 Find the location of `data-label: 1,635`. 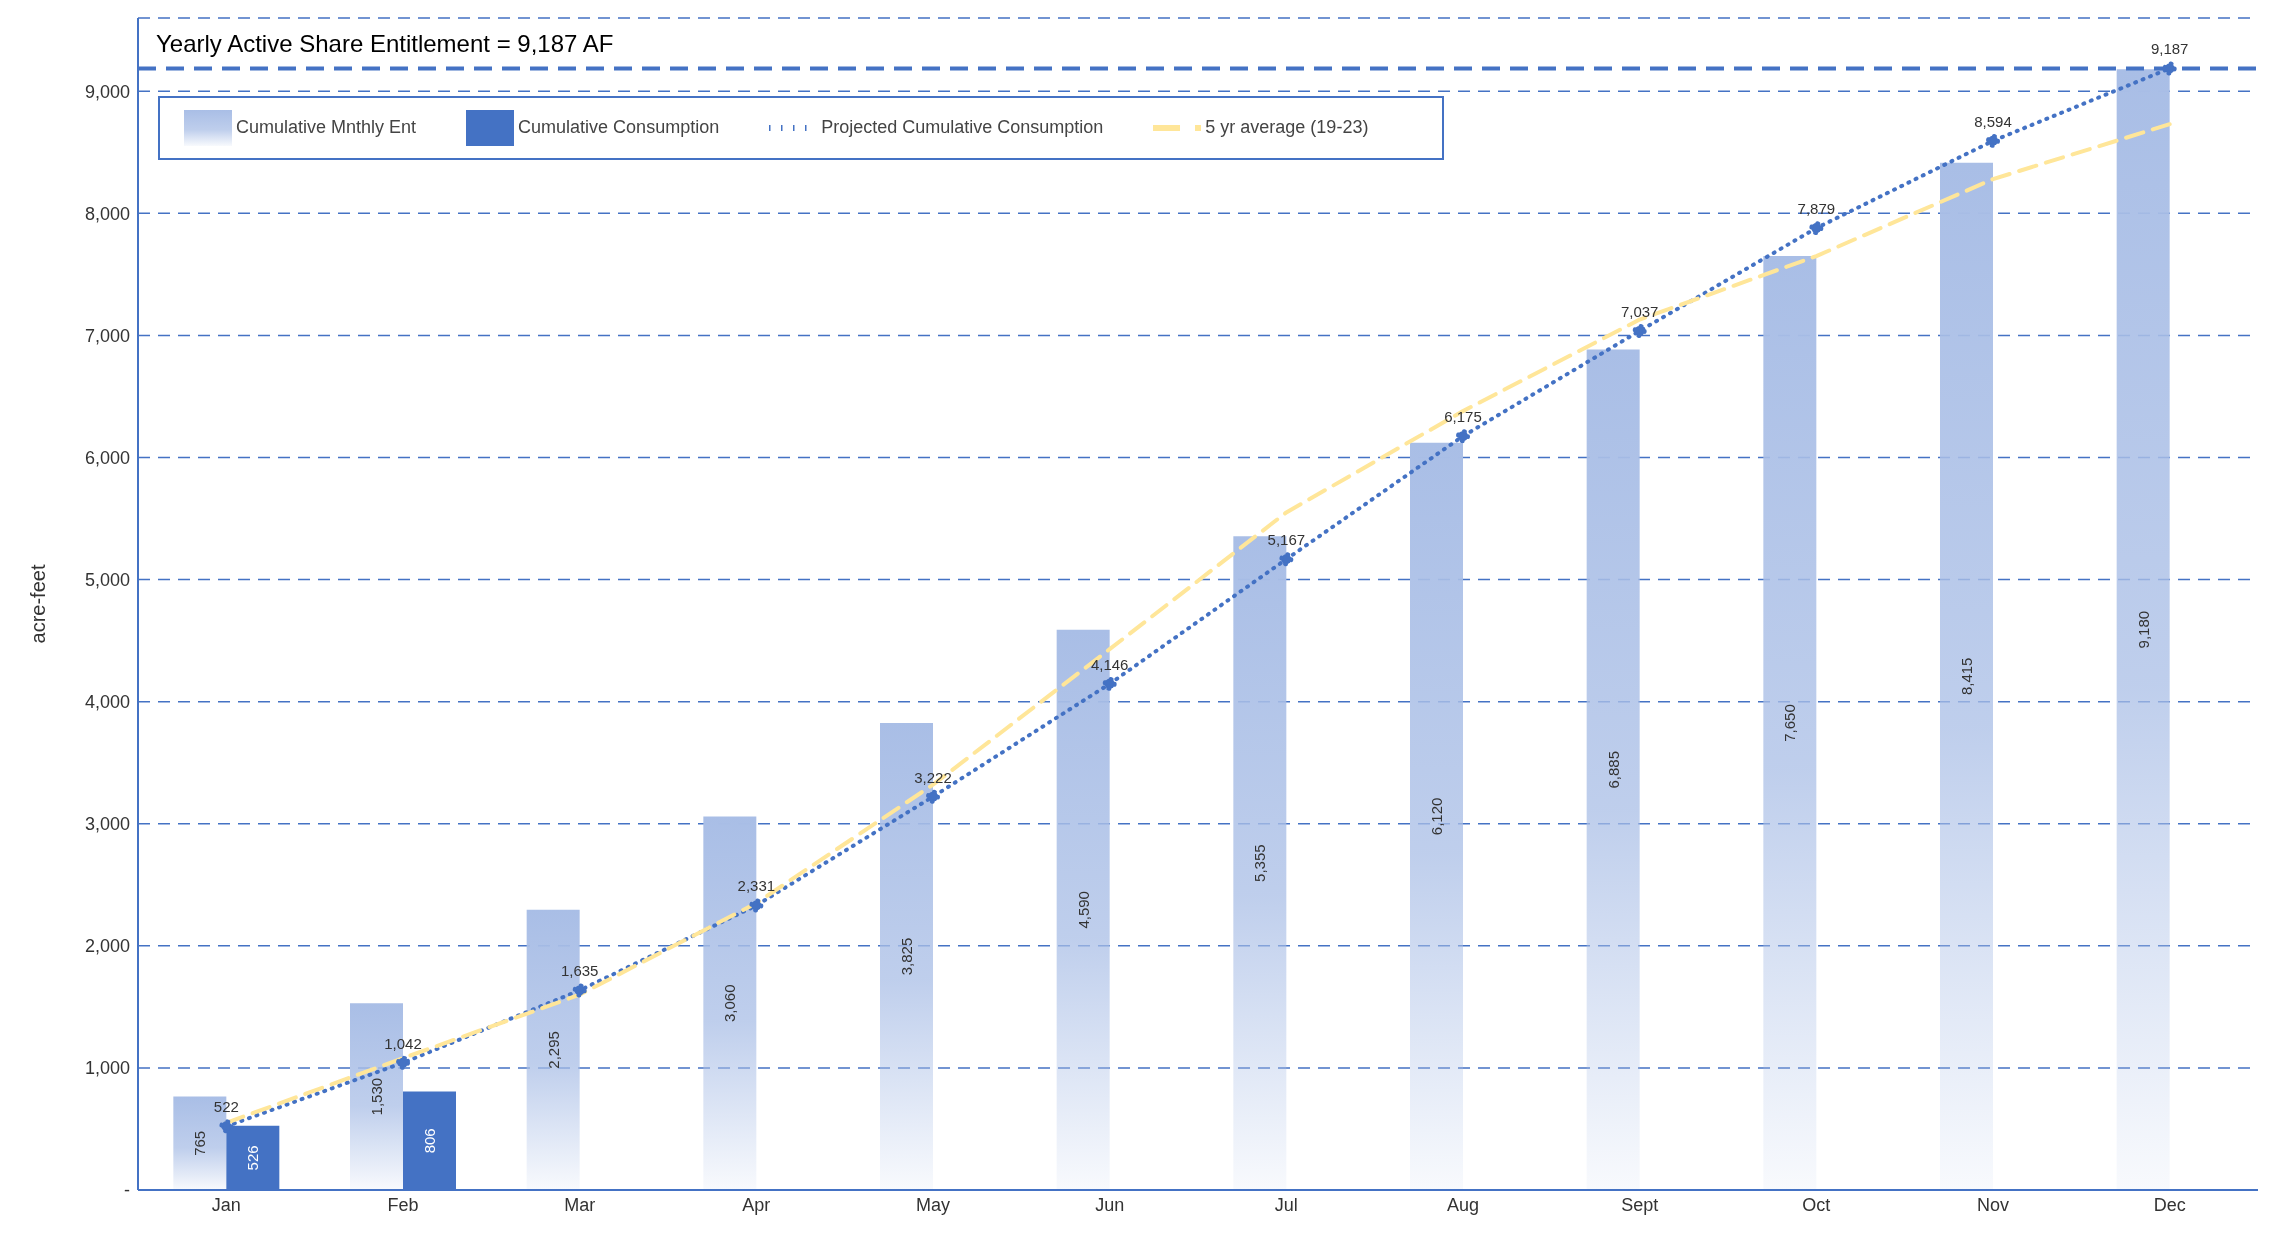

data-label: 1,635 is located at coordinates (579, 971).